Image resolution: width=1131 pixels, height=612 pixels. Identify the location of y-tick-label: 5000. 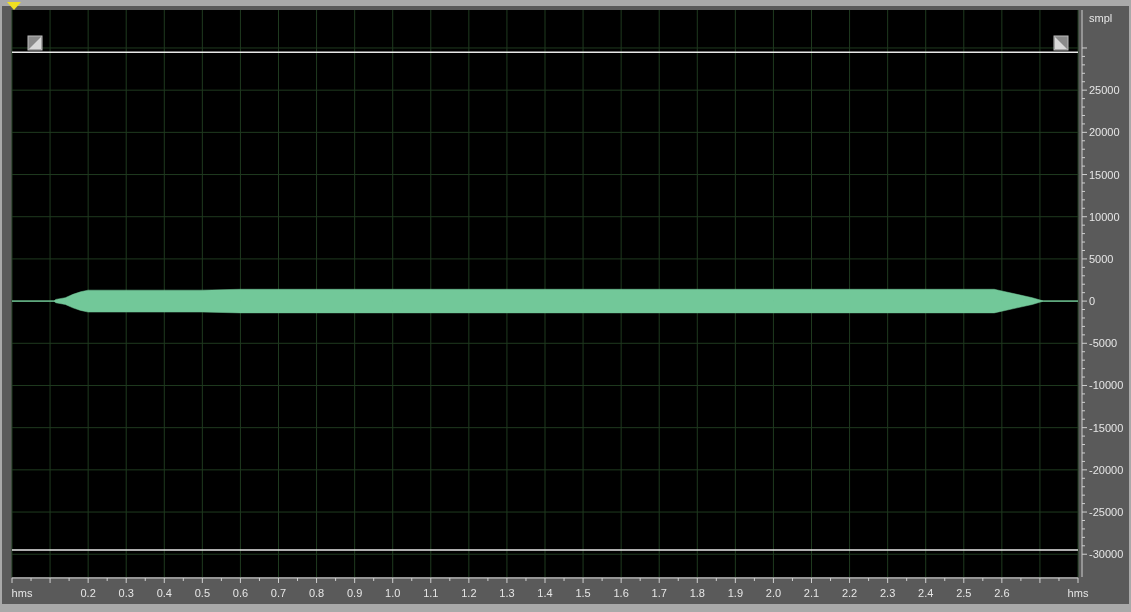
(1101, 258).